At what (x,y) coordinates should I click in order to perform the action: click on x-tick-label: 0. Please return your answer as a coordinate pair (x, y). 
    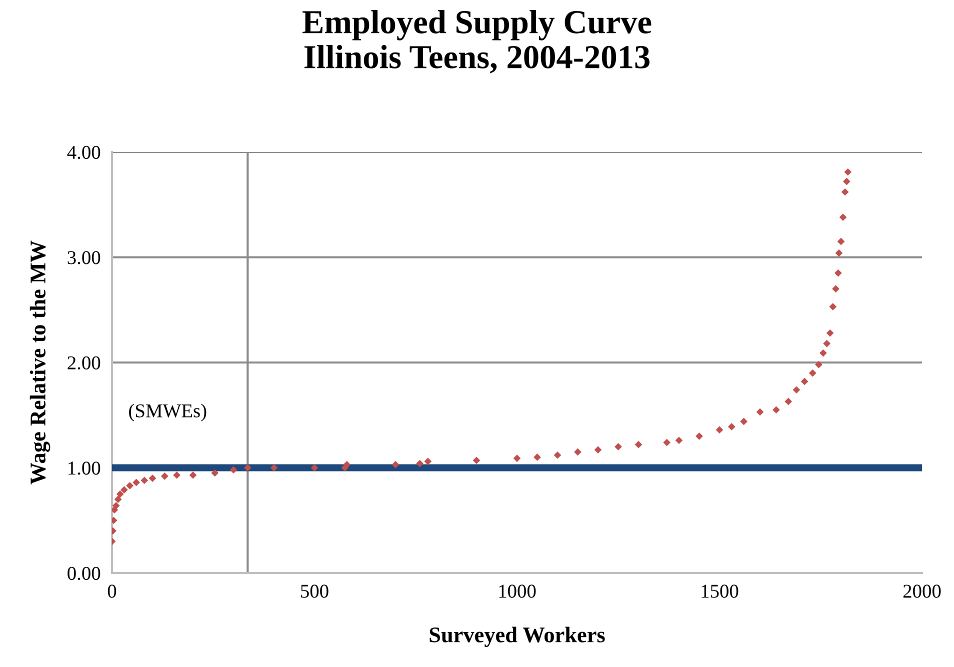
    Looking at the image, I should click on (112, 591).